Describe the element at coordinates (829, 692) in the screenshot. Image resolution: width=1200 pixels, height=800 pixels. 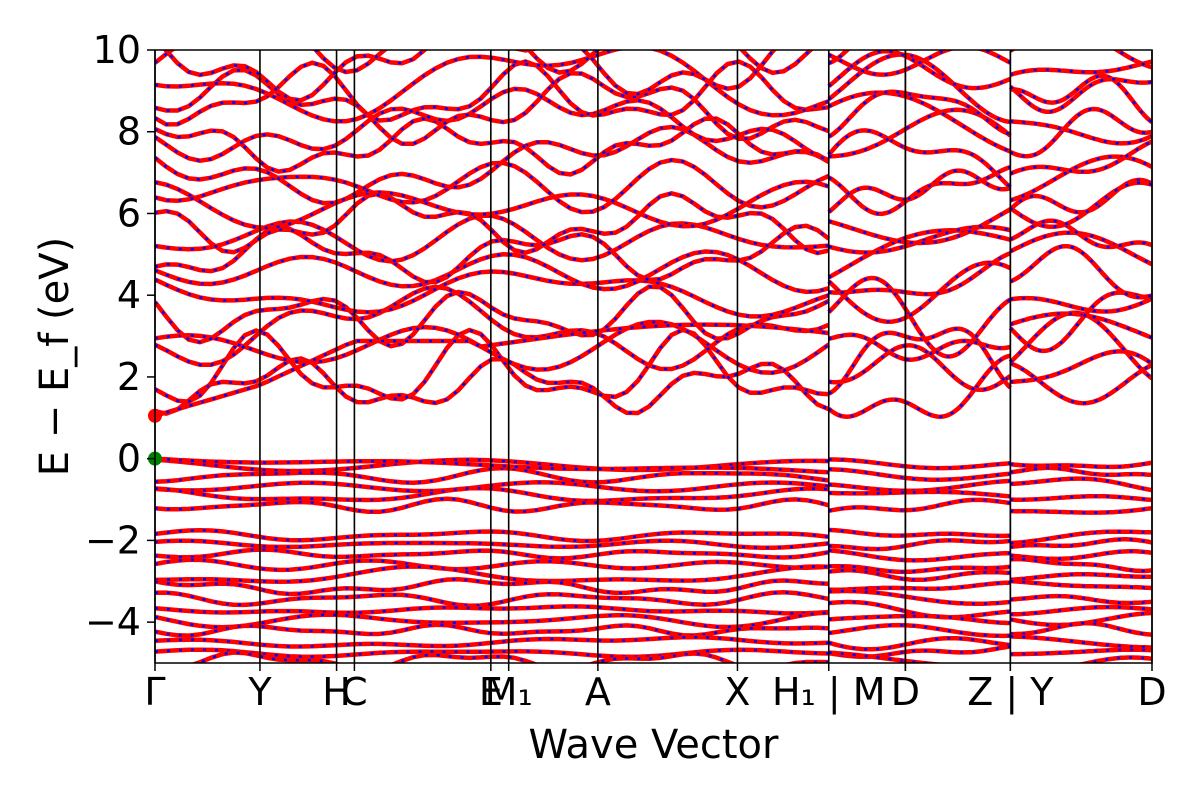
I see `x-tick-label: H₁ | M` at that location.